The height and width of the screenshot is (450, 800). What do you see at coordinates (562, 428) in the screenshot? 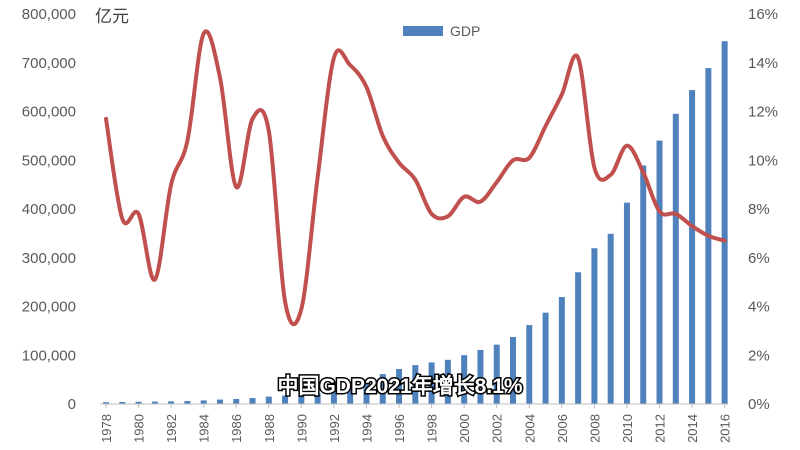
I see `x-tick-label: 2006` at bounding box center [562, 428].